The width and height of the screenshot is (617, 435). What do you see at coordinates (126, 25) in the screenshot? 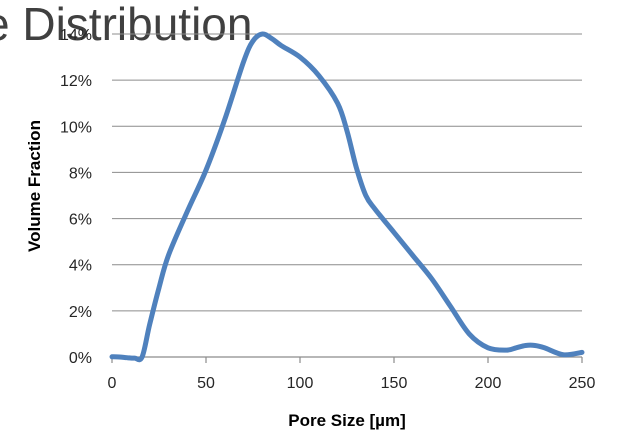
I see `background-title-fragment: e Distribution` at bounding box center [126, 25].